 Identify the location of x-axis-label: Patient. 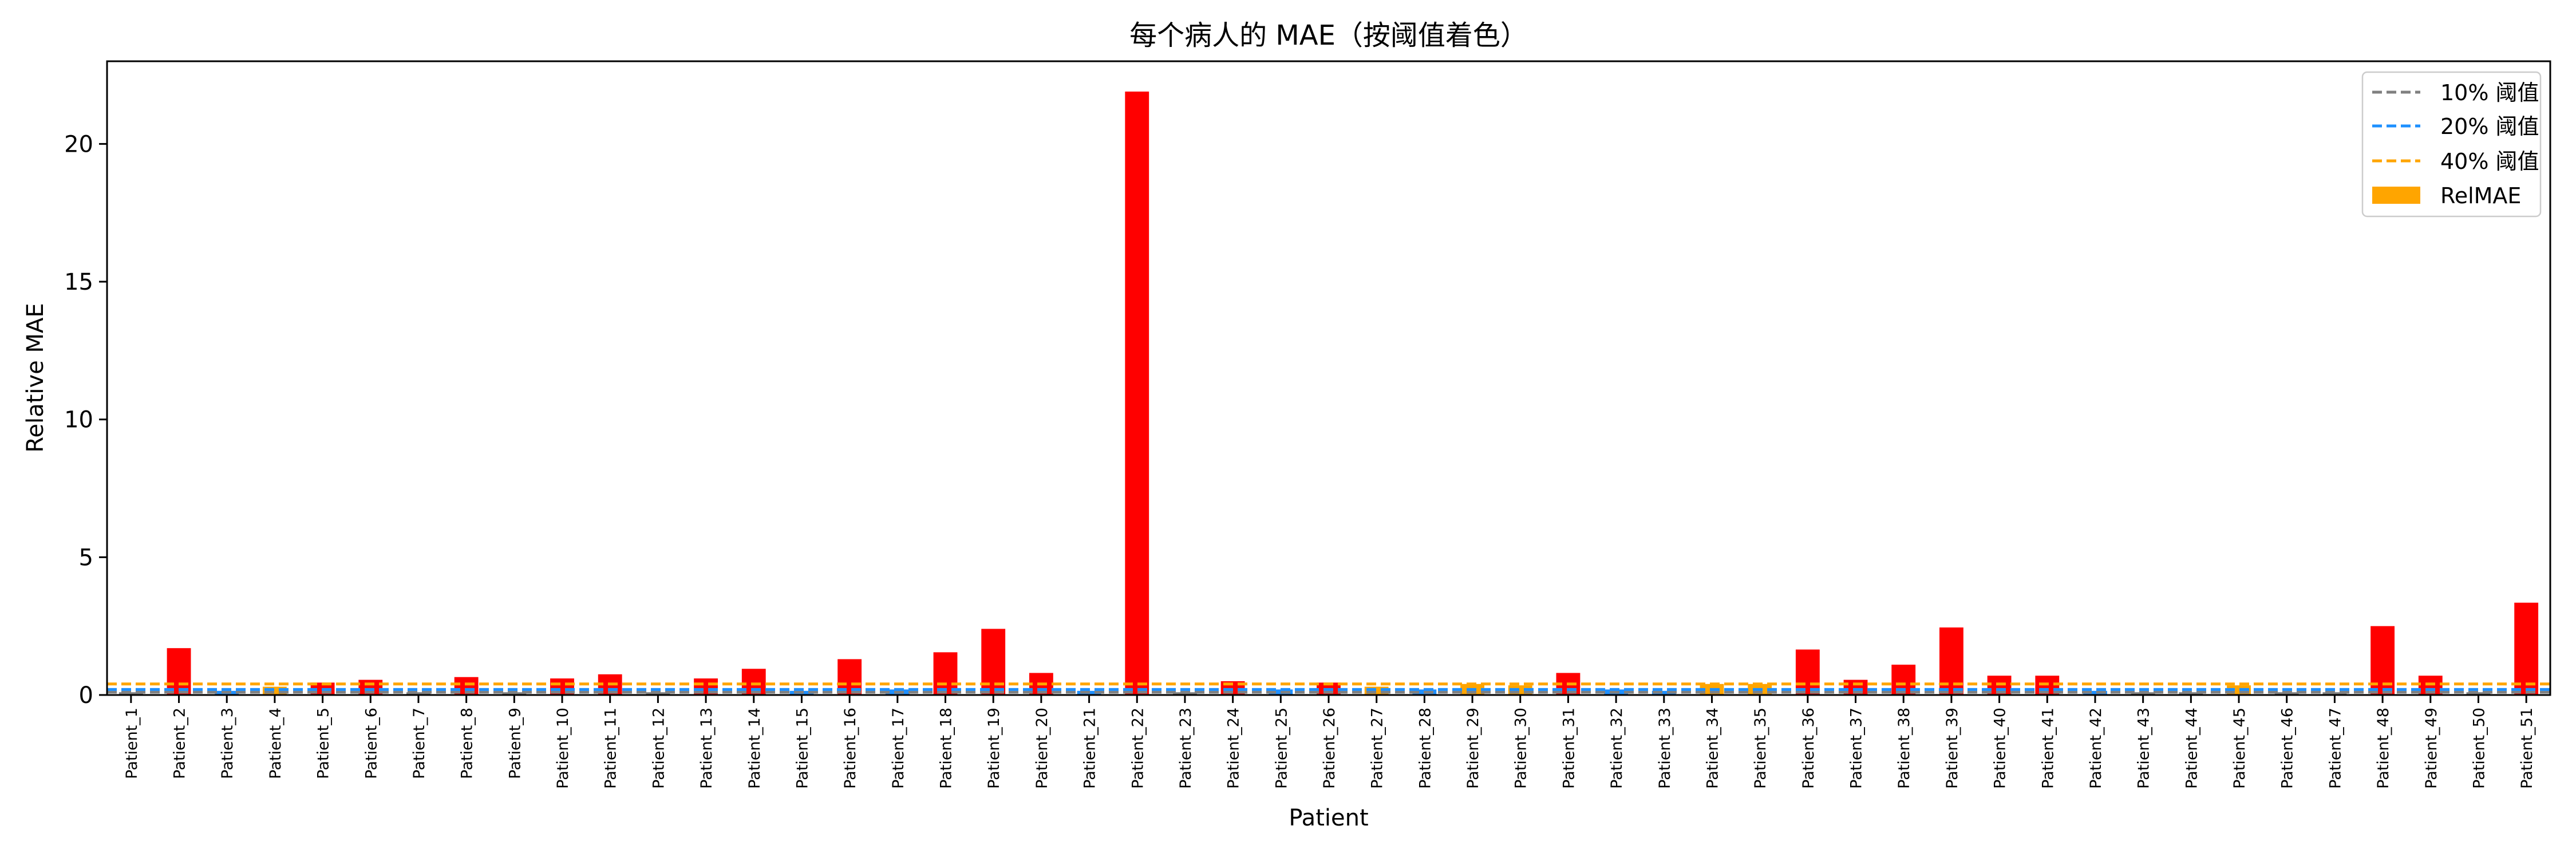
(1328, 818).